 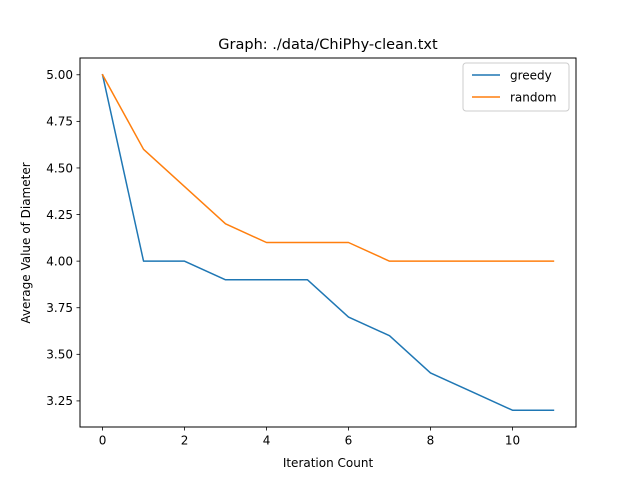 I want to click on y-tick-label: 3.25, so click(x=59, y=401).